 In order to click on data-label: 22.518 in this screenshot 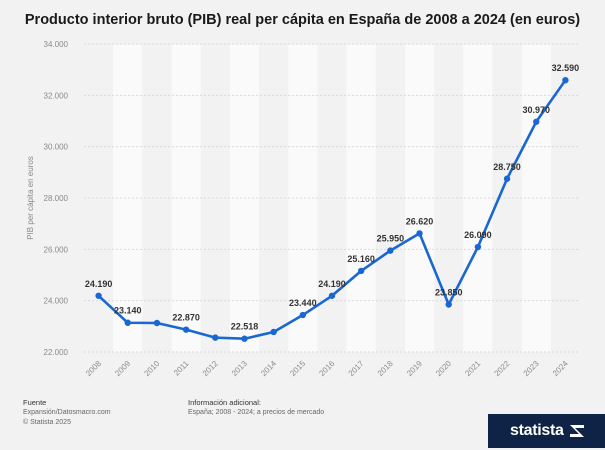, I will do `click(245, 327)`.